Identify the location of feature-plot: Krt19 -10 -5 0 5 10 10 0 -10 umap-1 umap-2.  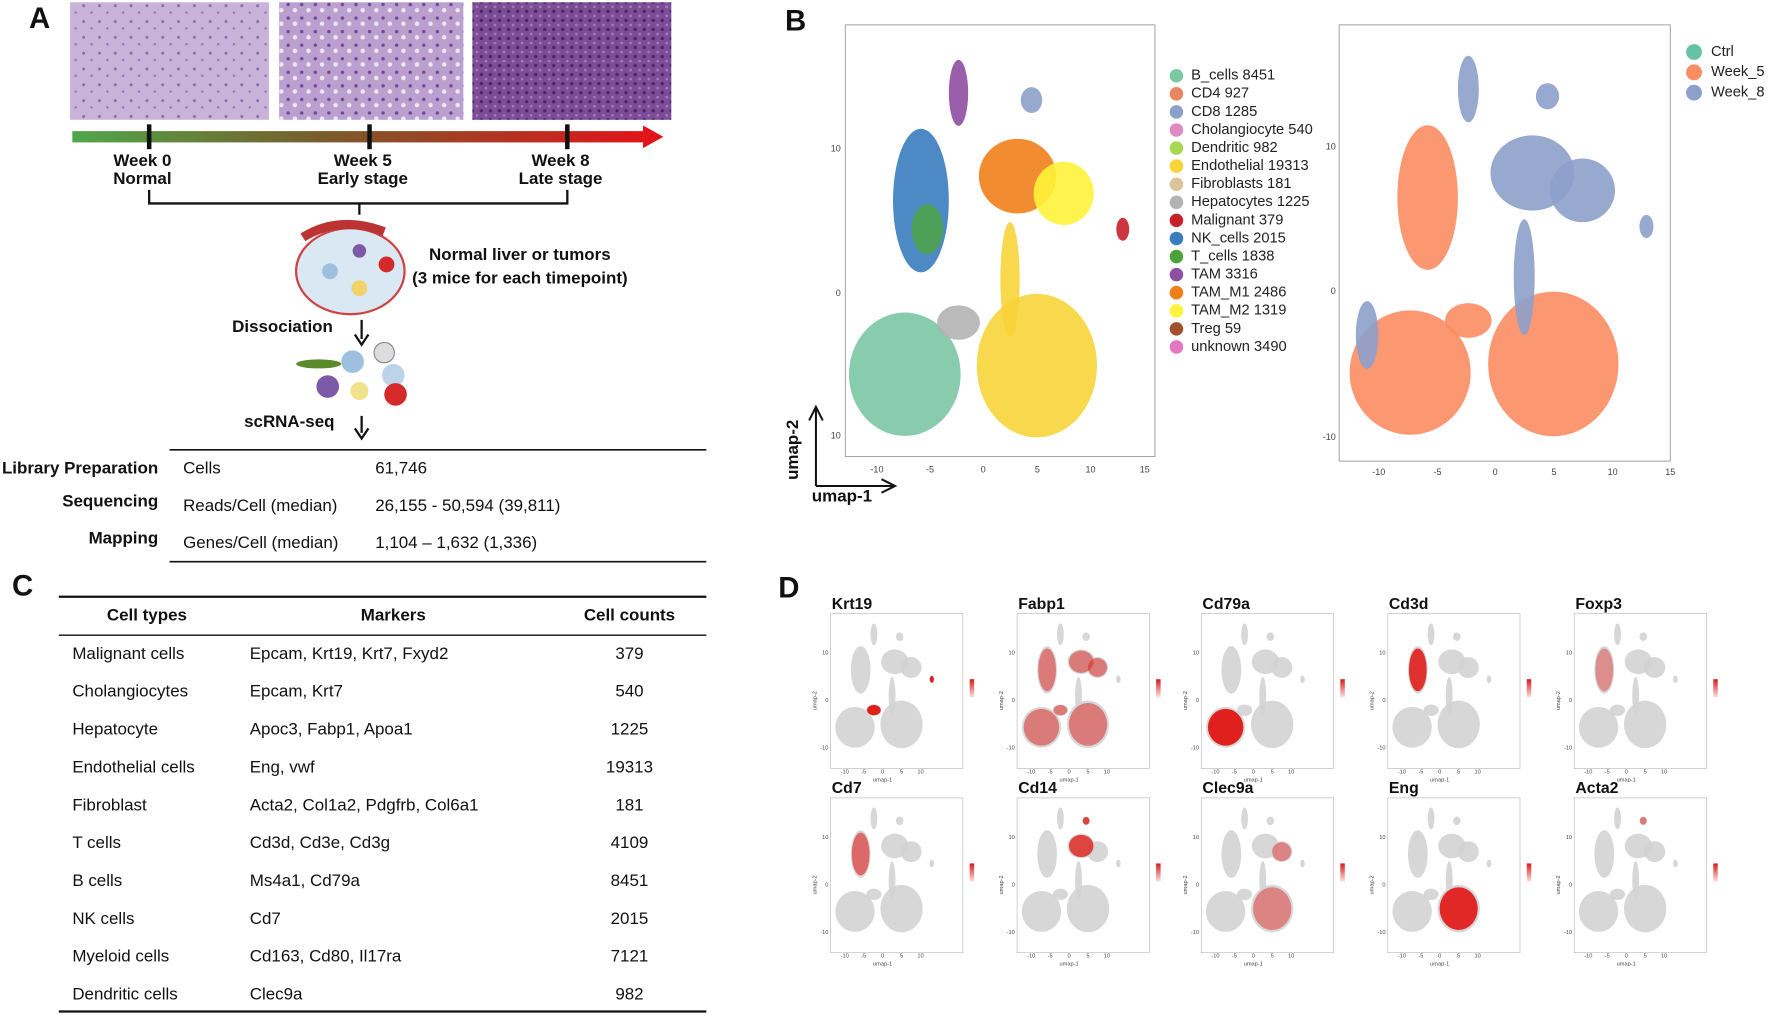
(893, 689).